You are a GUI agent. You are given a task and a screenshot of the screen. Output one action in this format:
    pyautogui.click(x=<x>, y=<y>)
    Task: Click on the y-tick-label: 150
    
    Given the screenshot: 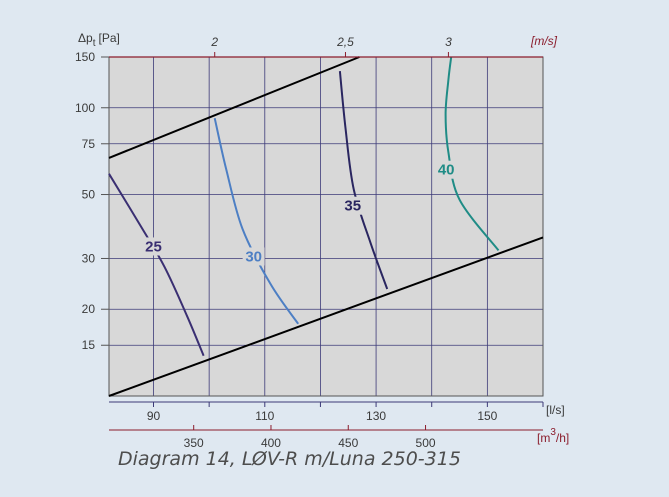 What is the action you would take?
    pyautogui.click(x=85, y=57)
    